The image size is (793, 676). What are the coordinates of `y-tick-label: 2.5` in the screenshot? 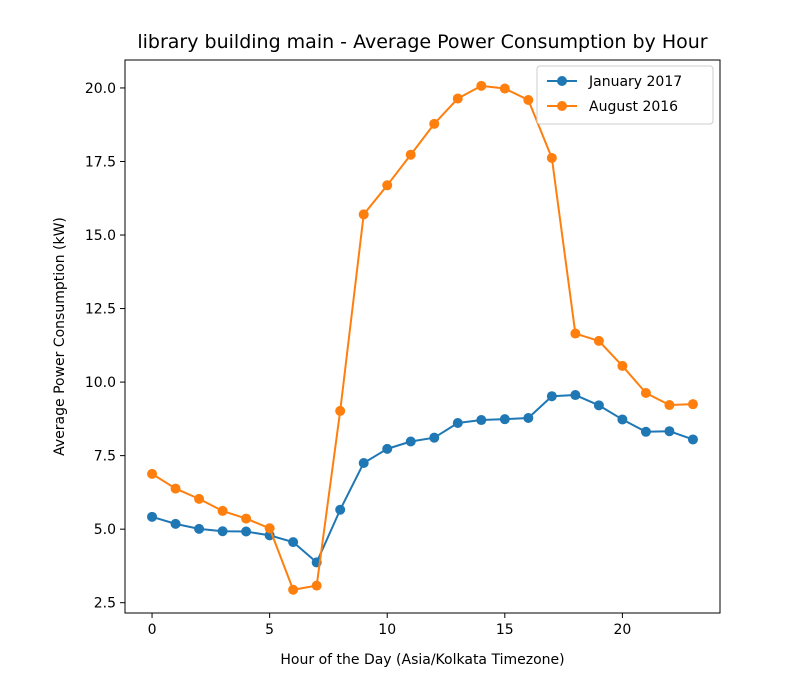 It's located at (105, 604).